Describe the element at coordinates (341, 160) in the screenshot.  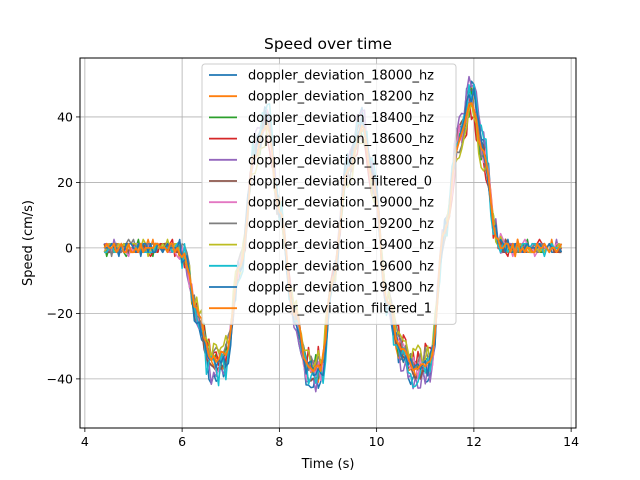
I see `legend-label: doppler_deviation_18800_hz` at that location.